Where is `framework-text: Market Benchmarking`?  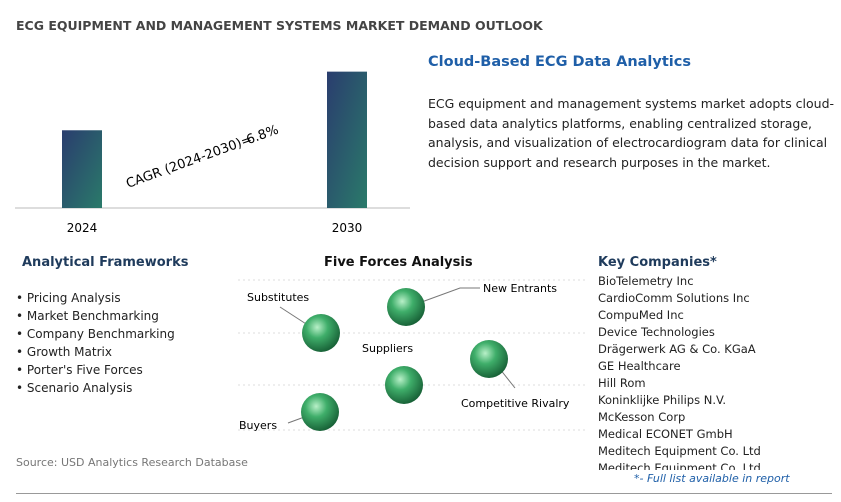 framework-text: Market Benchmarking is located at coordinates (92, 316).